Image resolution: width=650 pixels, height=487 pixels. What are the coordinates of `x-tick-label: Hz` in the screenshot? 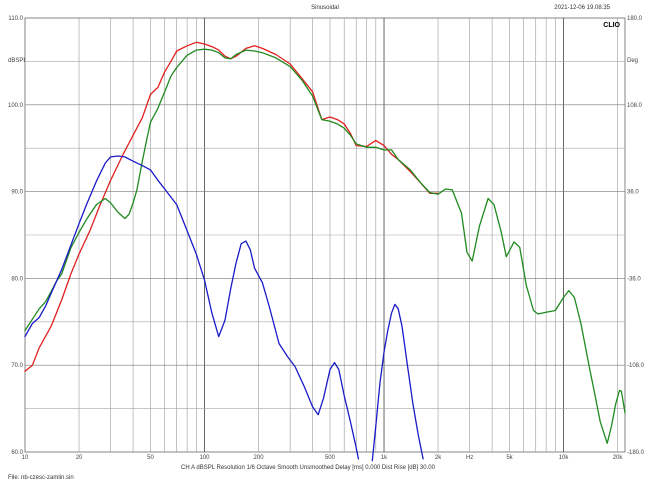 It's located at (469, 458).